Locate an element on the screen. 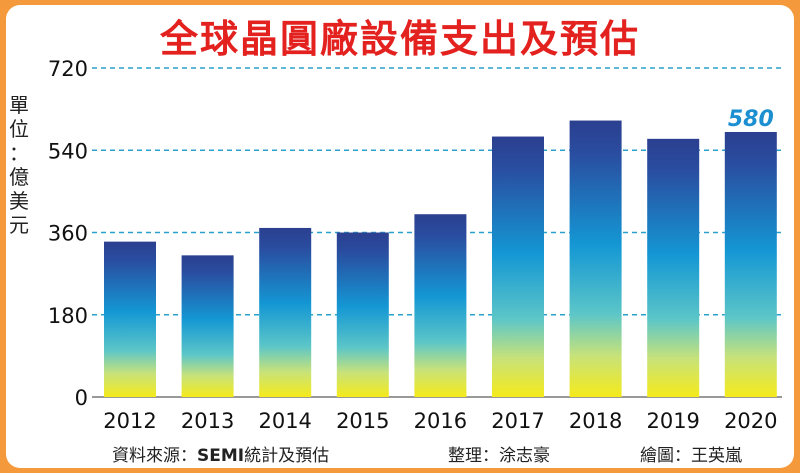 The width and height of the screenshot is (800, 473). bar-2020 is located at coordinates (750, 264).